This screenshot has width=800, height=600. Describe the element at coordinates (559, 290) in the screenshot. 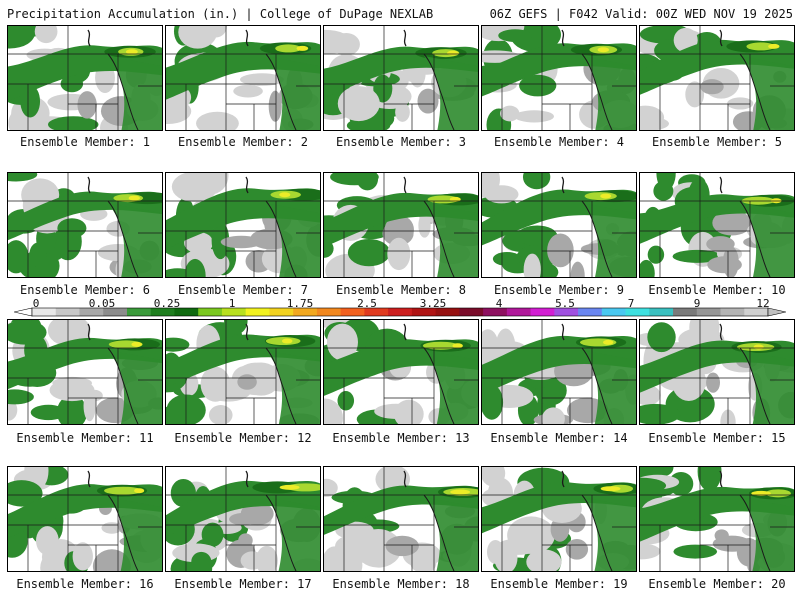

I see `ensemble-member-label: Ensemble Member: 9` at that location.